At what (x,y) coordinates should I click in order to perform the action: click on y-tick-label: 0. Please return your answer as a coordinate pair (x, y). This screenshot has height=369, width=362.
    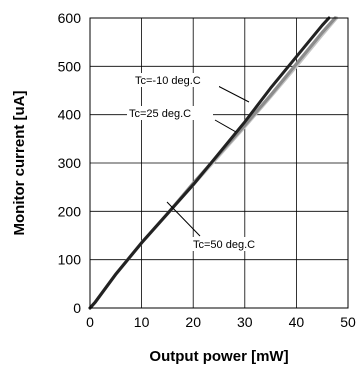
    Looking at the image, I should click on (77, 308).